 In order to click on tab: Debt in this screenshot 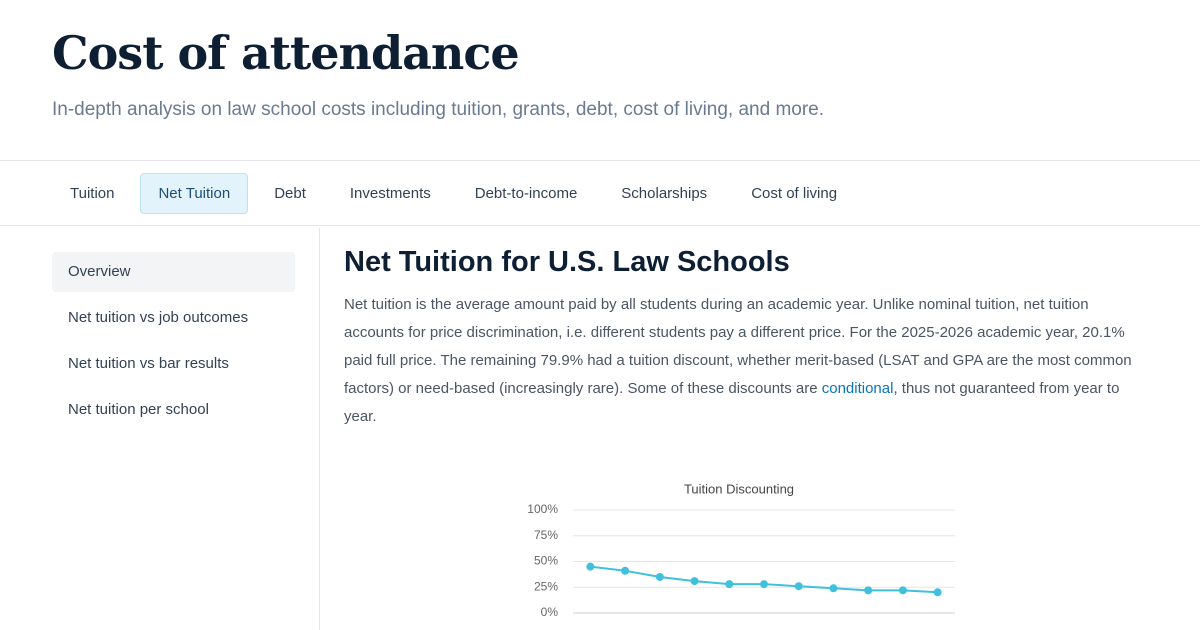, I will do `click(290, 193)`.